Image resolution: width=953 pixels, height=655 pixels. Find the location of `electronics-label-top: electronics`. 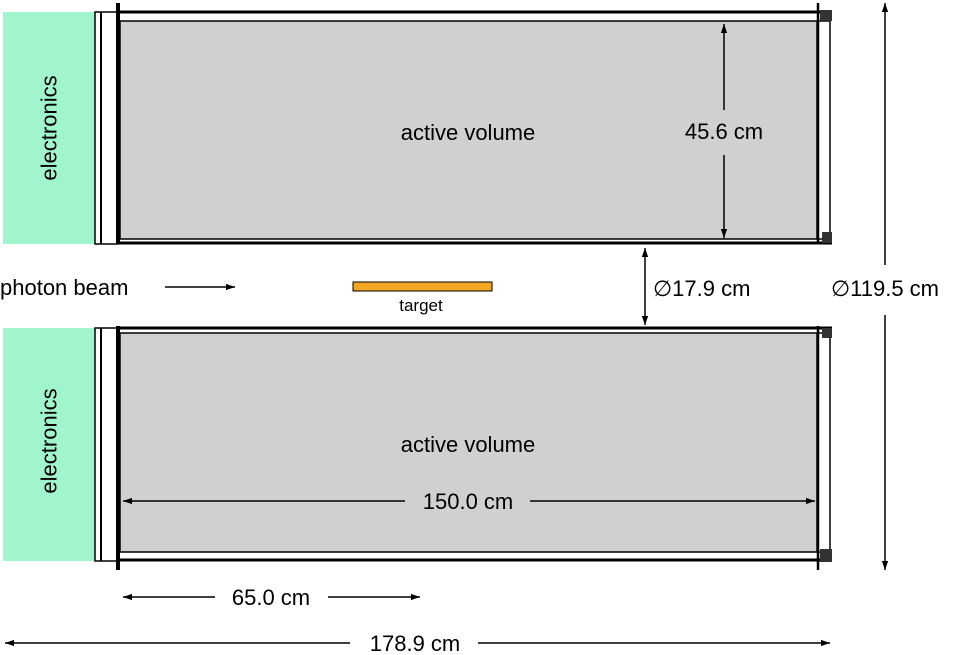

electronics-label-top: electronics is located at coordinates (49, 127).